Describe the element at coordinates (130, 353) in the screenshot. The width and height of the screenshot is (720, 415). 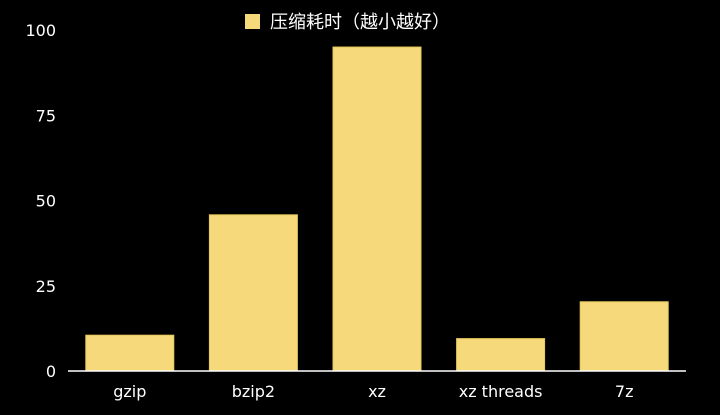
I see `bar-gzip` at that location.